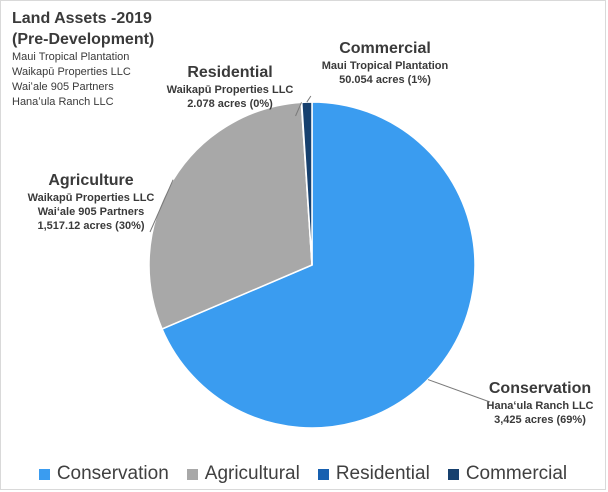 The image size is (608, 492). What do you see at coordinates (516, 473) in the screenshot?
I see `legend-label: Commercial` at bounding box center [516, 473].